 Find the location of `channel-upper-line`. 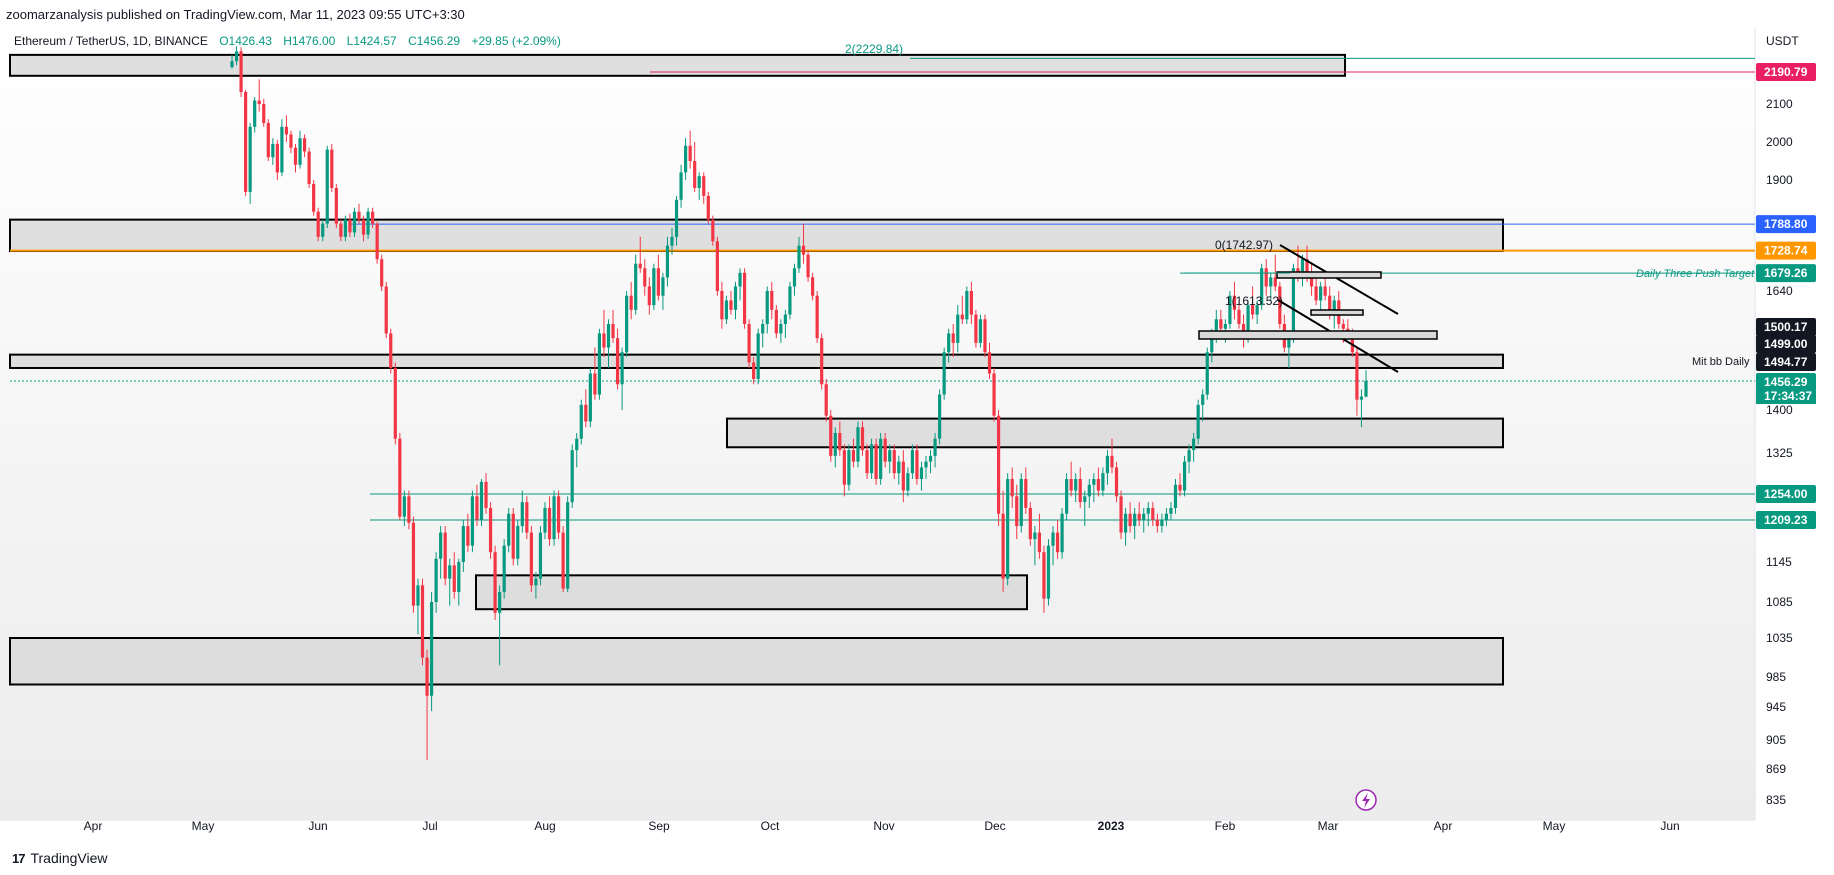

channel-upper-line is located at coordinates (1339, 279).